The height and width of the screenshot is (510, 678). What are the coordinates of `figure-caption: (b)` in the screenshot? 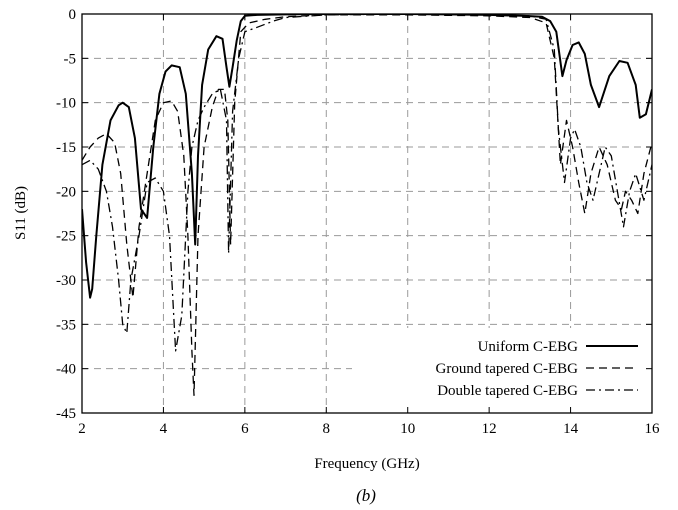 It's located at (366, 495).